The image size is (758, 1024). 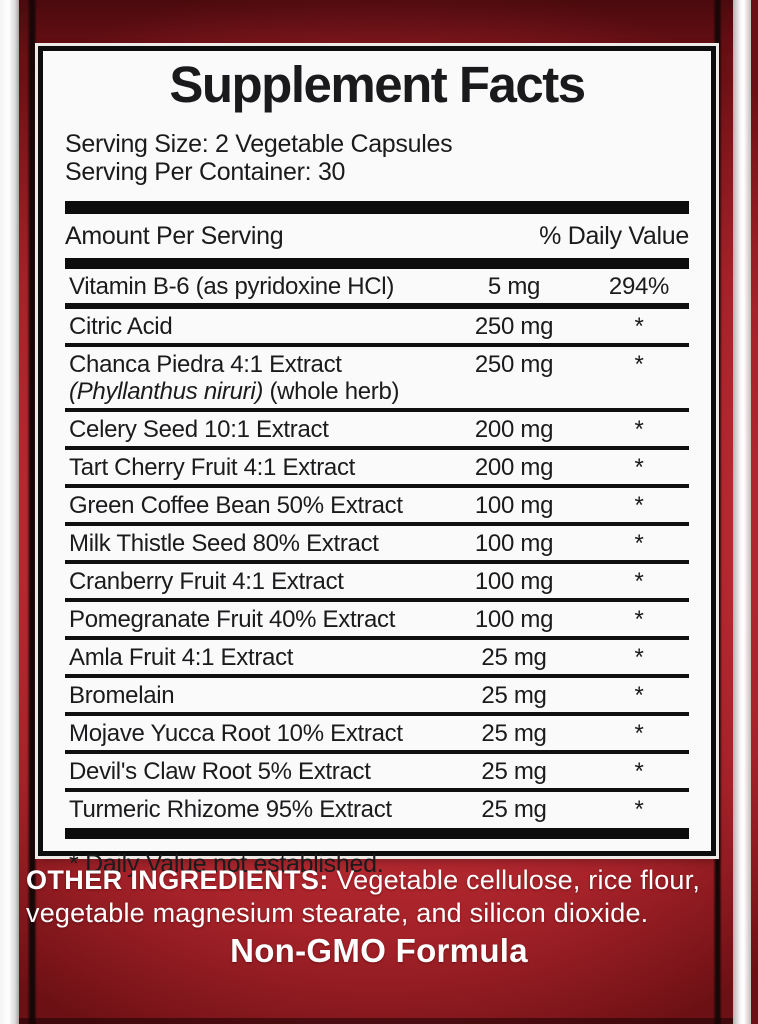 What do you see at coordinates (32, 512) in the screenshot?
I see `label-left-shadow-line` at bounding box center [32, 512].